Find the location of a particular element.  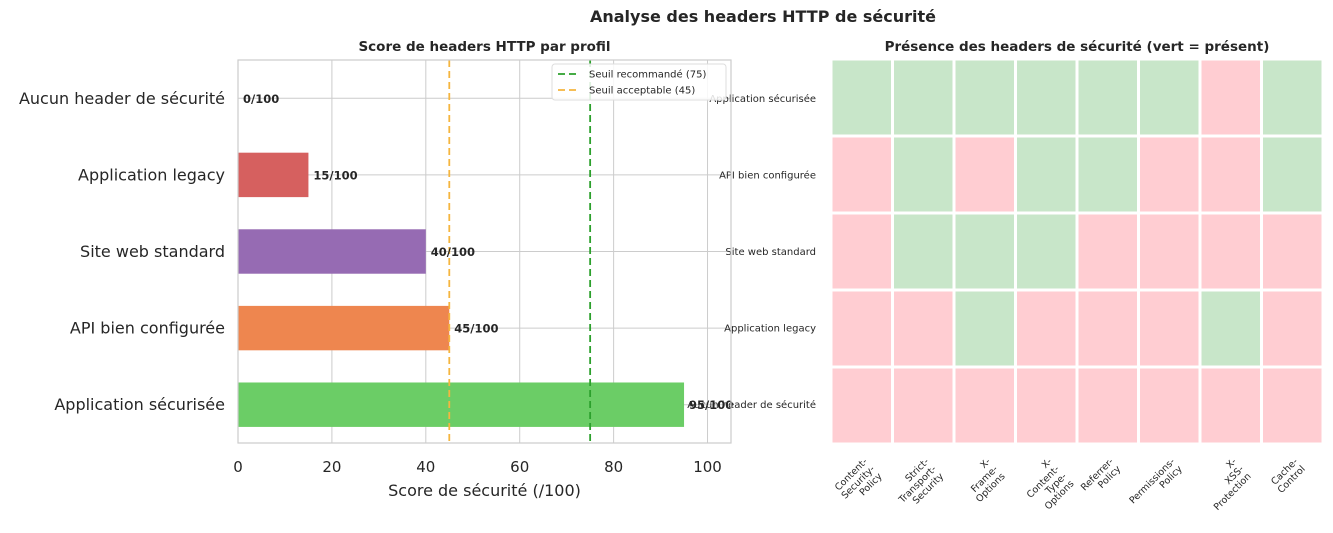

bar-value-label: 45/100 is located at coordinates (476, 329).